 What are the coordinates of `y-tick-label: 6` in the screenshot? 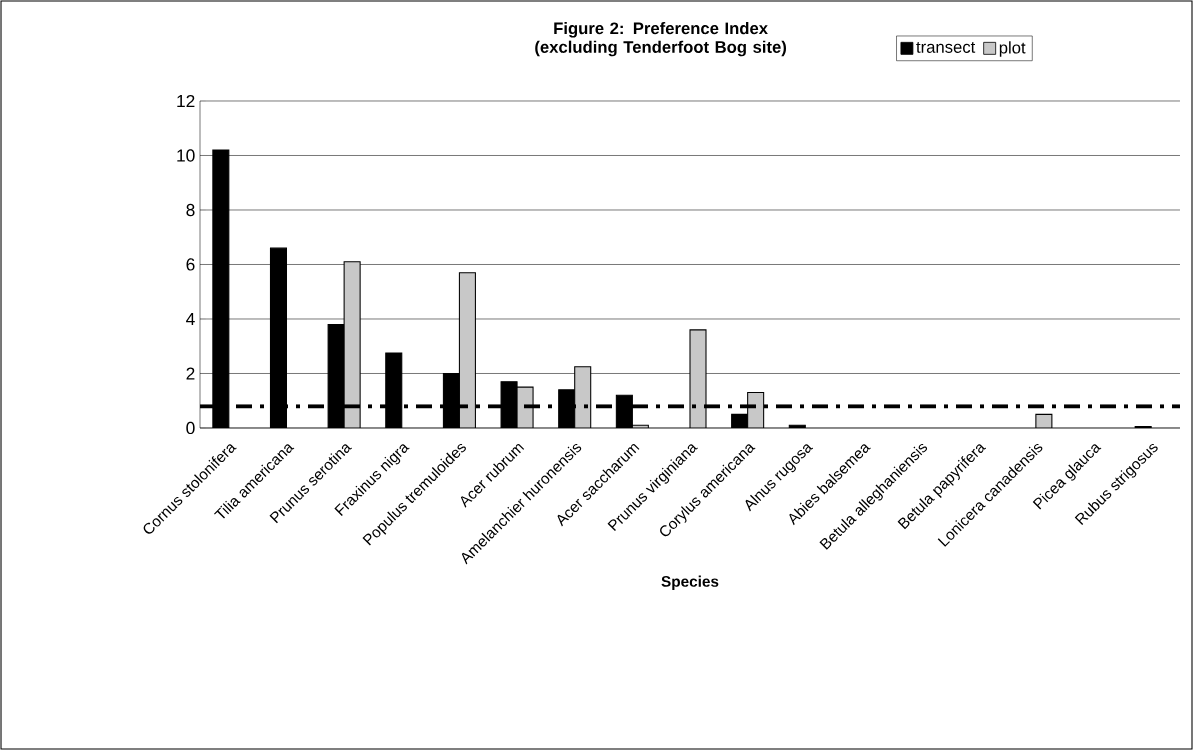 It's located at (190, 264).